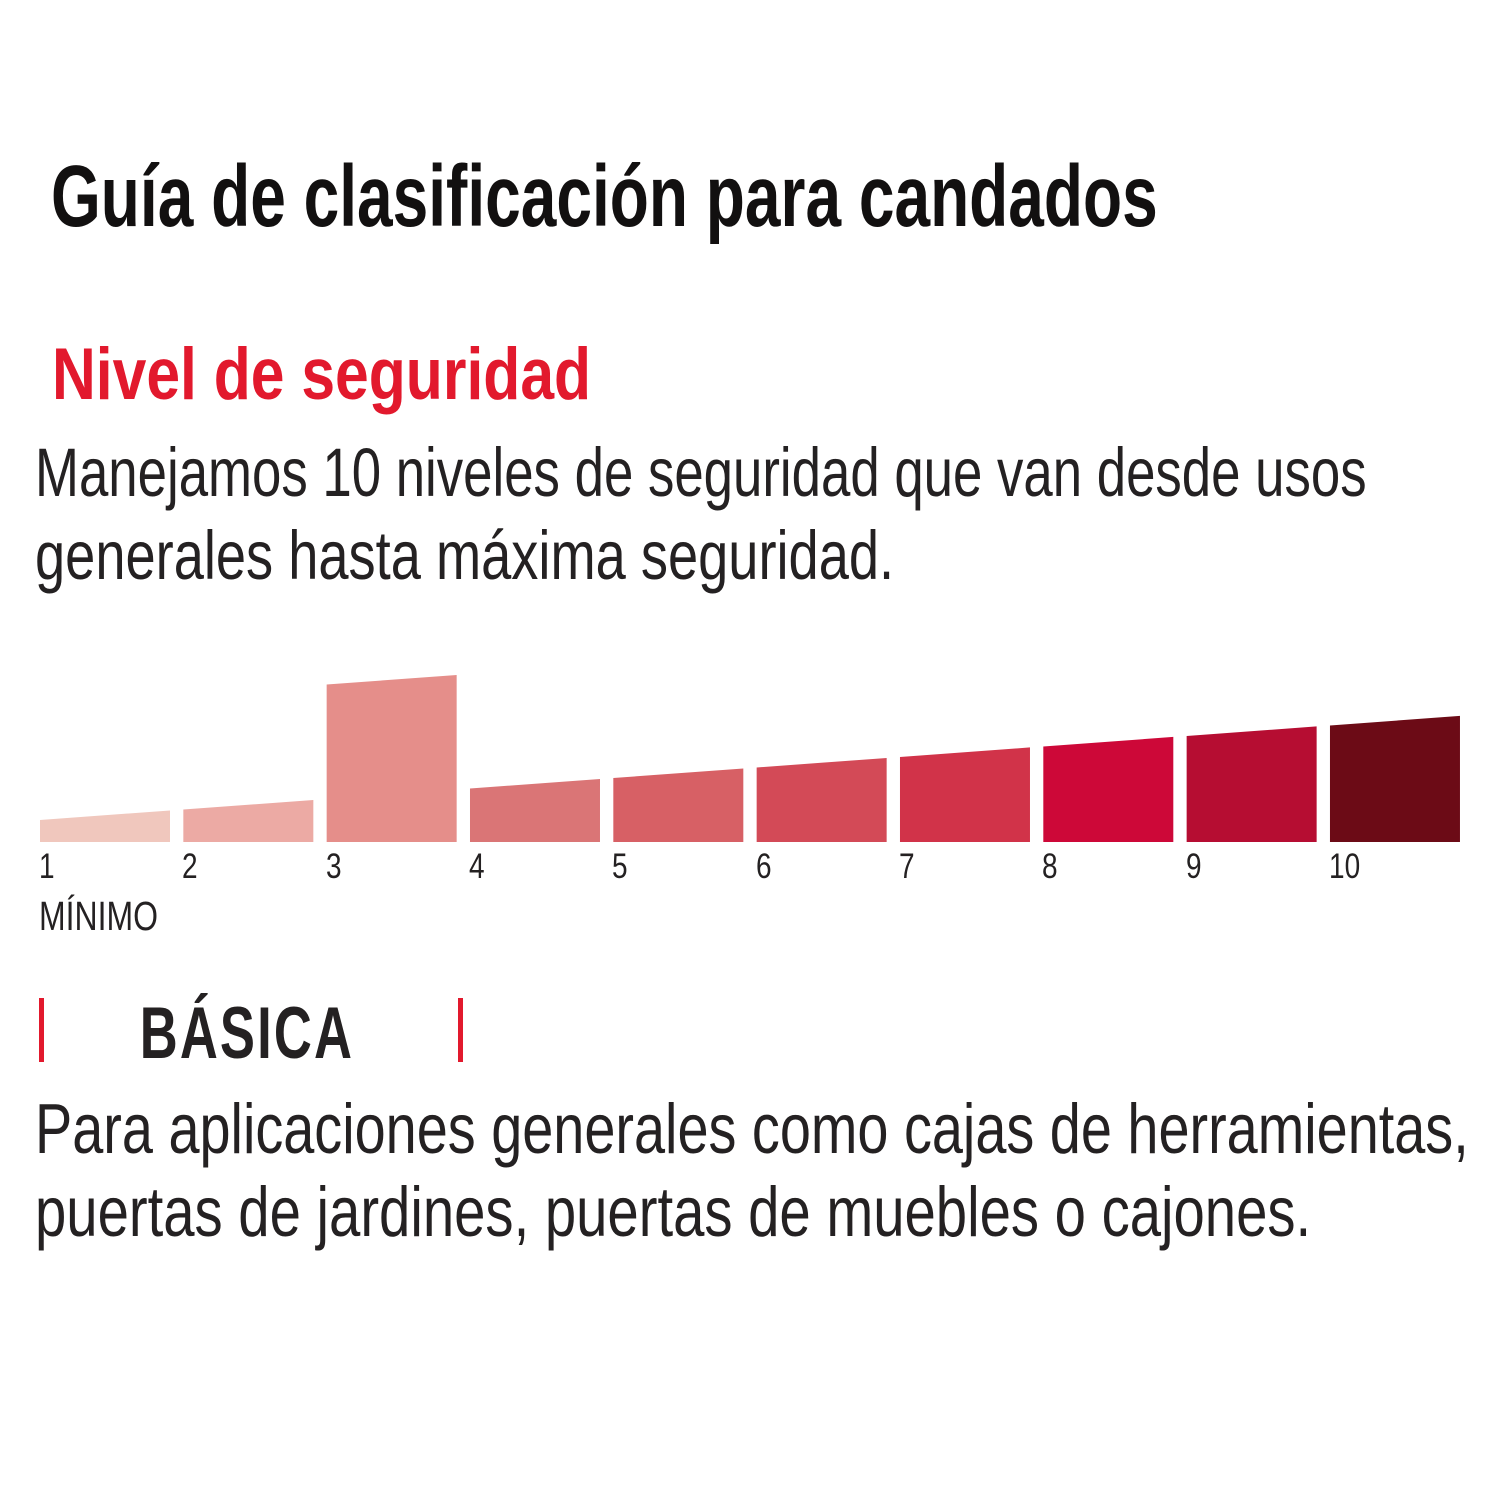  Describe the element at coordinates (99, 916) in the screenshot. I see `minimum-axis-label: MÍNIMO` at that location.